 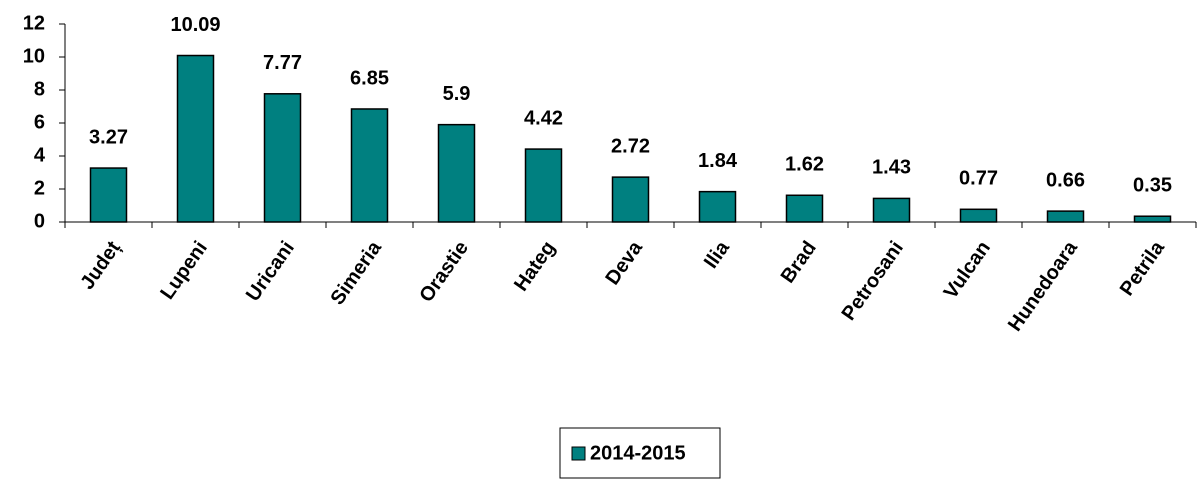 I want to click on y-tick-label: 8, so click(x=39, y=89).